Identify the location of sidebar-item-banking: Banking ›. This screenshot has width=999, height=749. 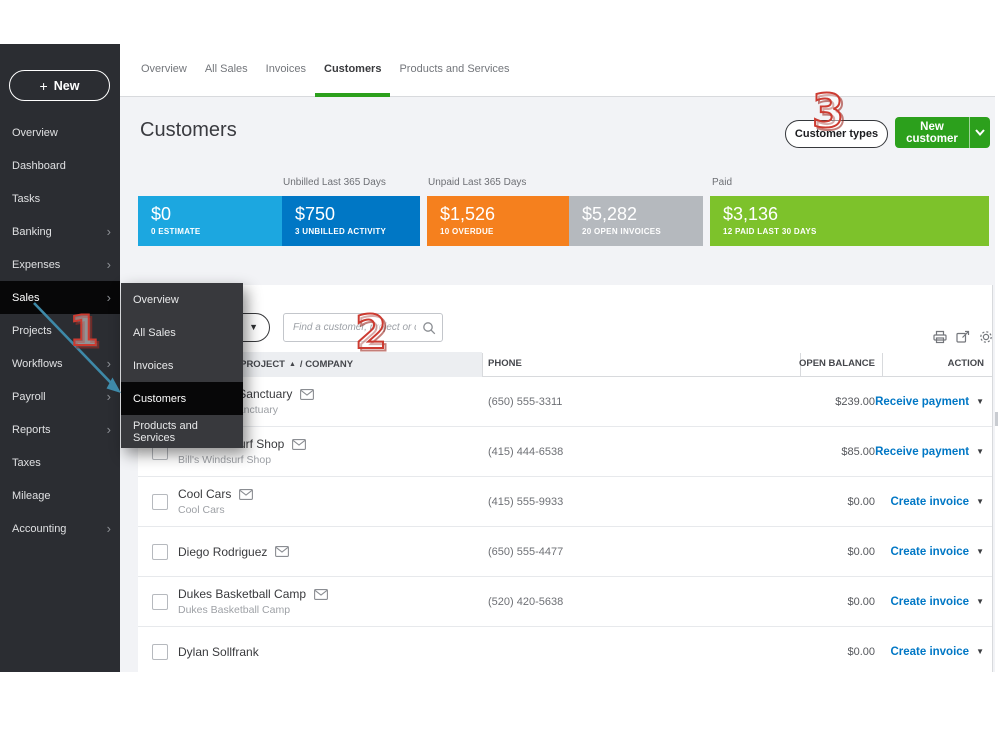
(60, 231).